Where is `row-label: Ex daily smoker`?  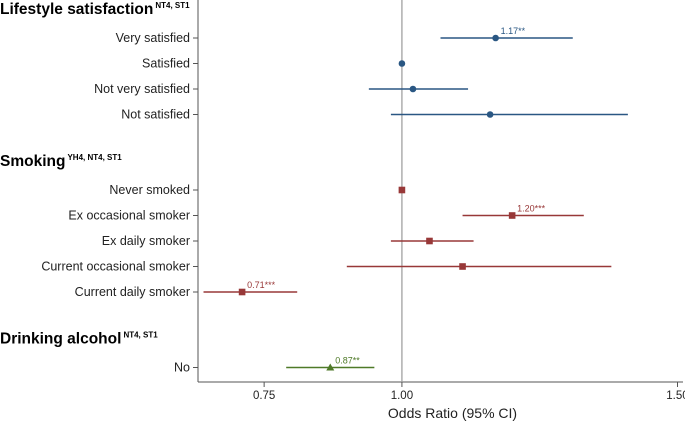
row-label: Ex daily smoker is located at coordinates (146, 241).